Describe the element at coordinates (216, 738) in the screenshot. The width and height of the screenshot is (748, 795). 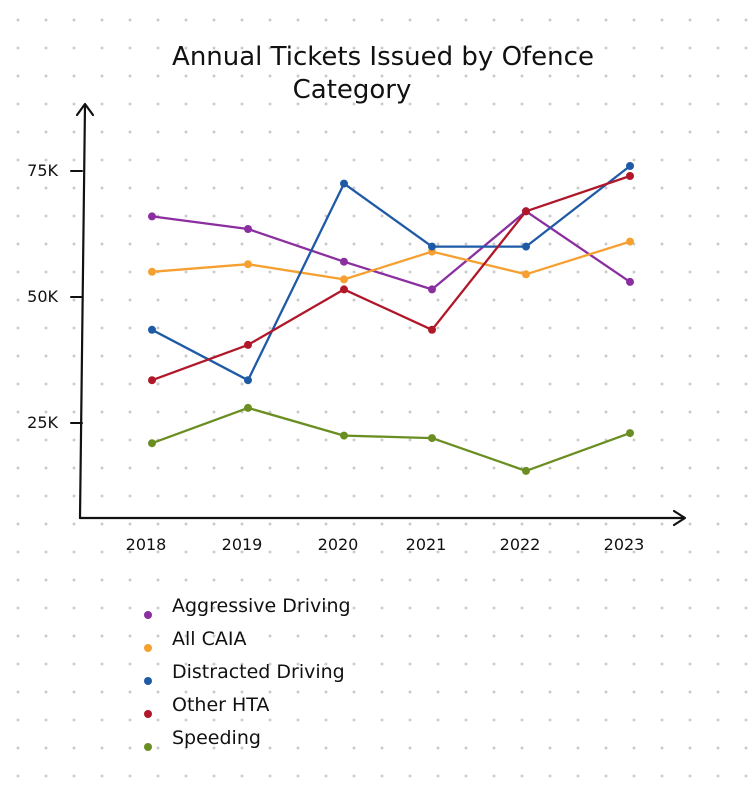
I see `legend-label: Speeding` at that location.